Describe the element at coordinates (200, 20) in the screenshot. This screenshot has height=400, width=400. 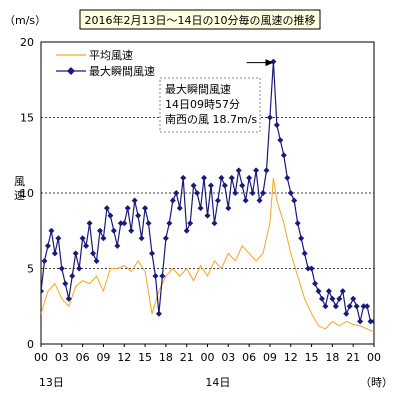
I see `chart-title: 2016年2月13日～14日の10分毎の風速の推移` at that location.